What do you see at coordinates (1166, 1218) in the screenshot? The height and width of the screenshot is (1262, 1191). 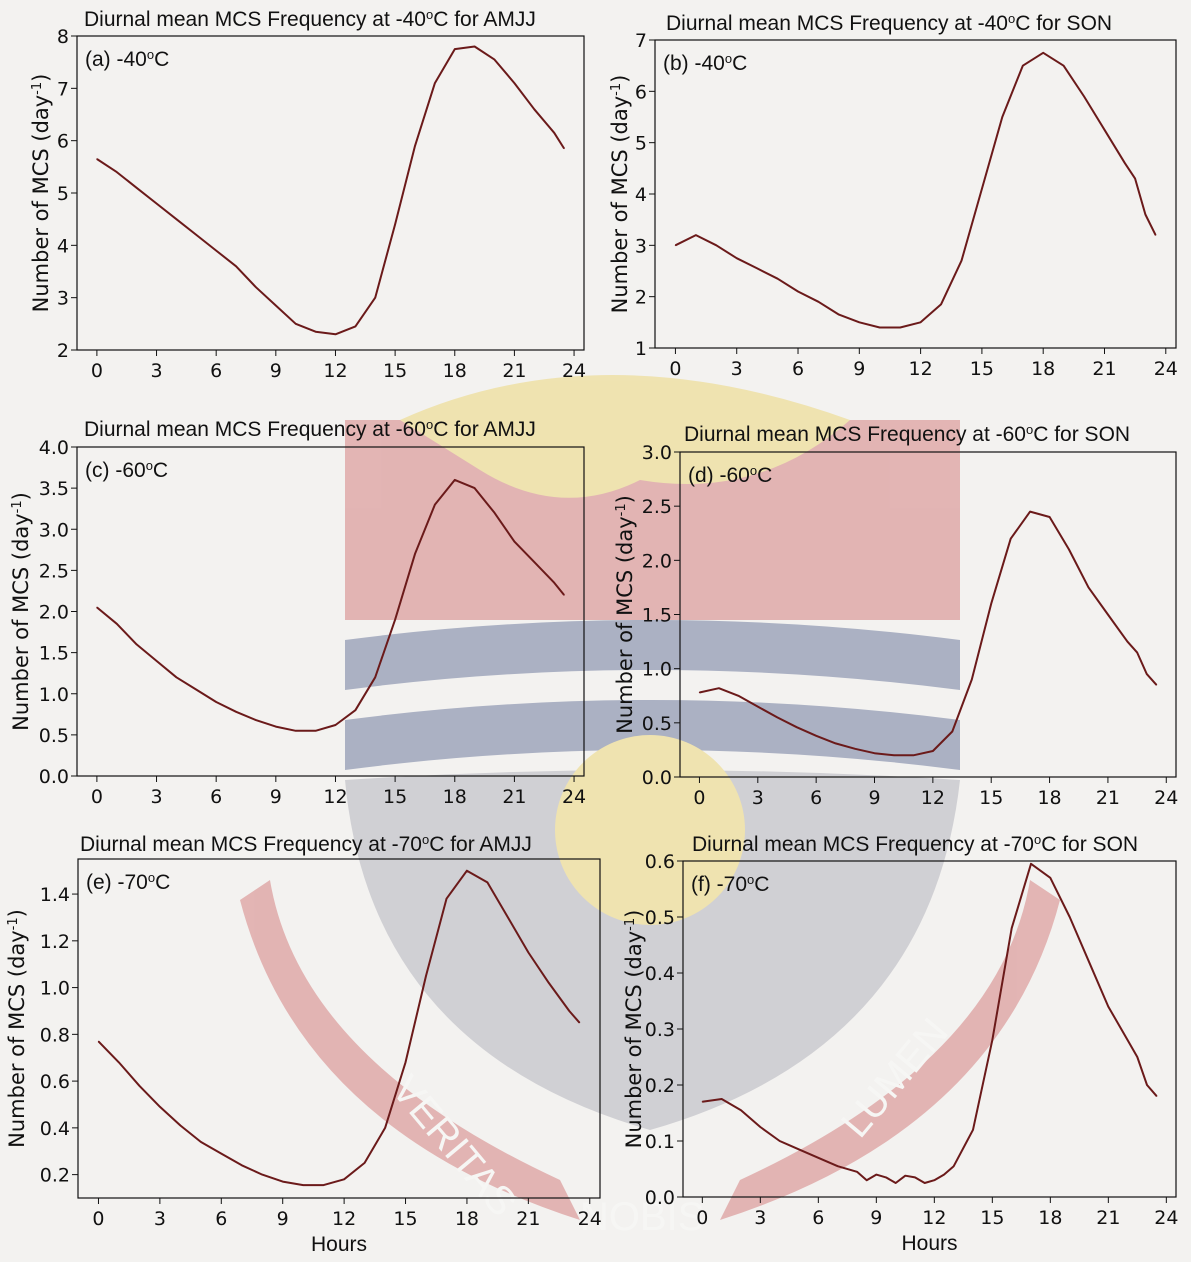 I see `x-tick-label: 24` at bounding box center [1166, 1218].